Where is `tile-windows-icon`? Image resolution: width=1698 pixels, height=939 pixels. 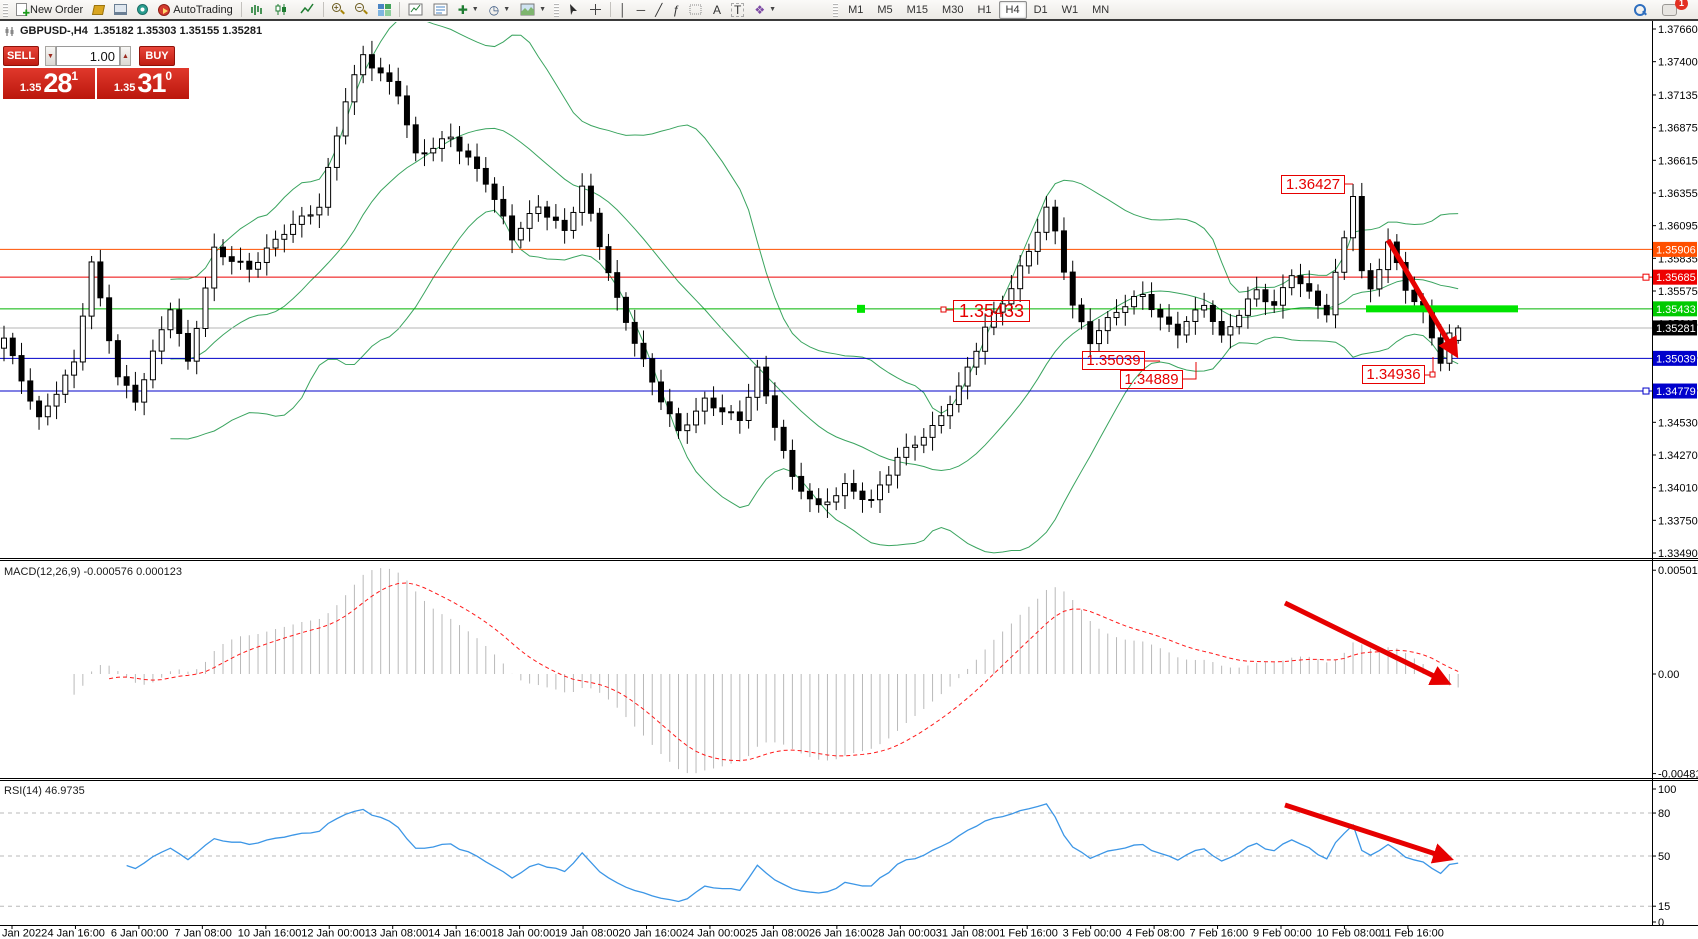 tile-windows-icon is located at coordinates (384, 9).